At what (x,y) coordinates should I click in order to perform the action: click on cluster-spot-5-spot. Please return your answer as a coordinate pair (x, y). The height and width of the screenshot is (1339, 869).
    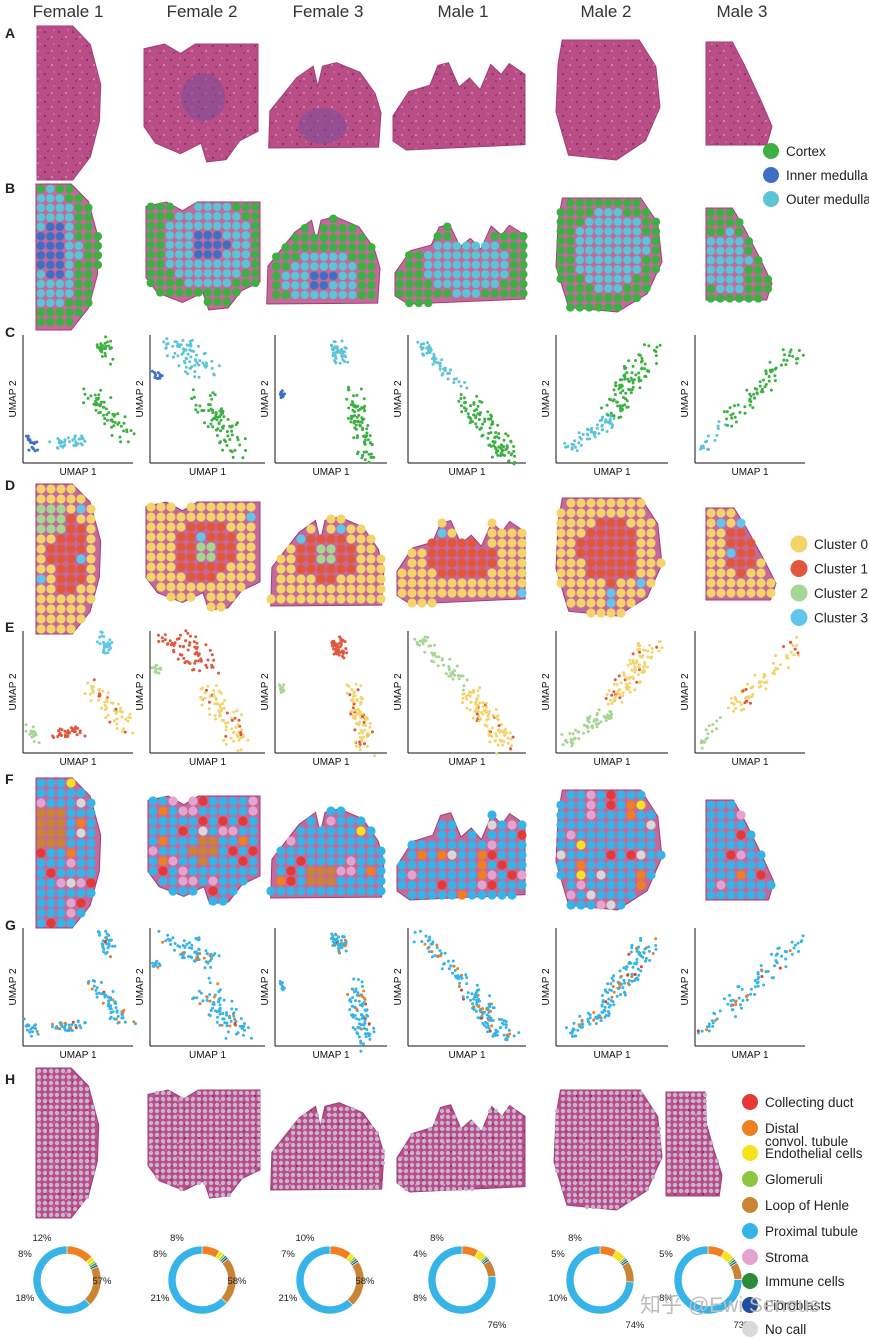
    Looking at the image, I should click on (591, 503).